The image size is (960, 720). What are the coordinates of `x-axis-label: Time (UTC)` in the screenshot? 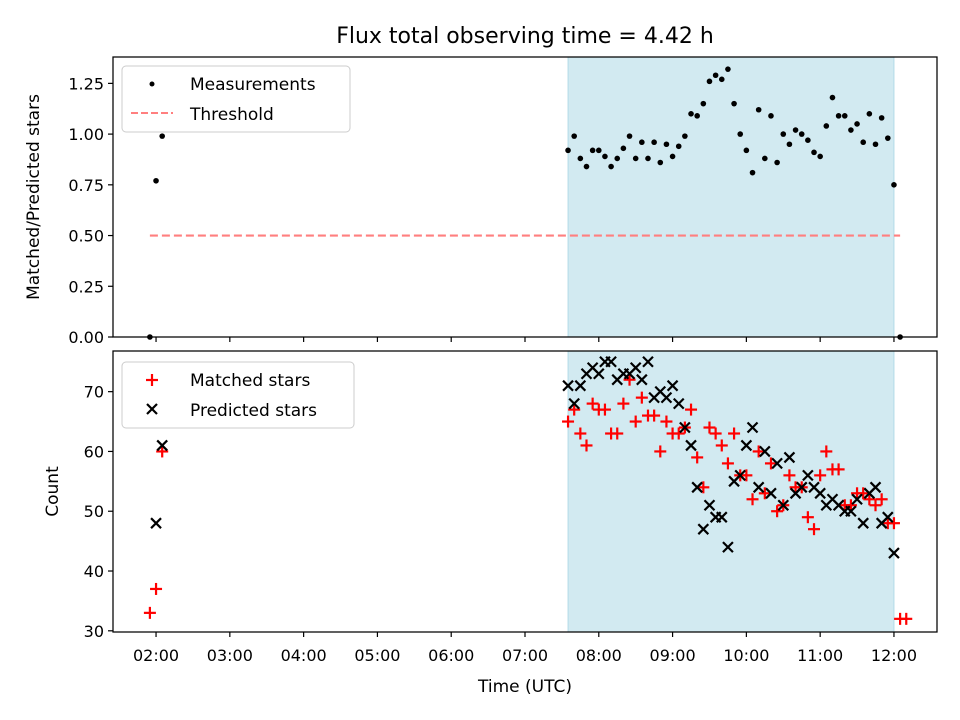 It's located at (524, 687).